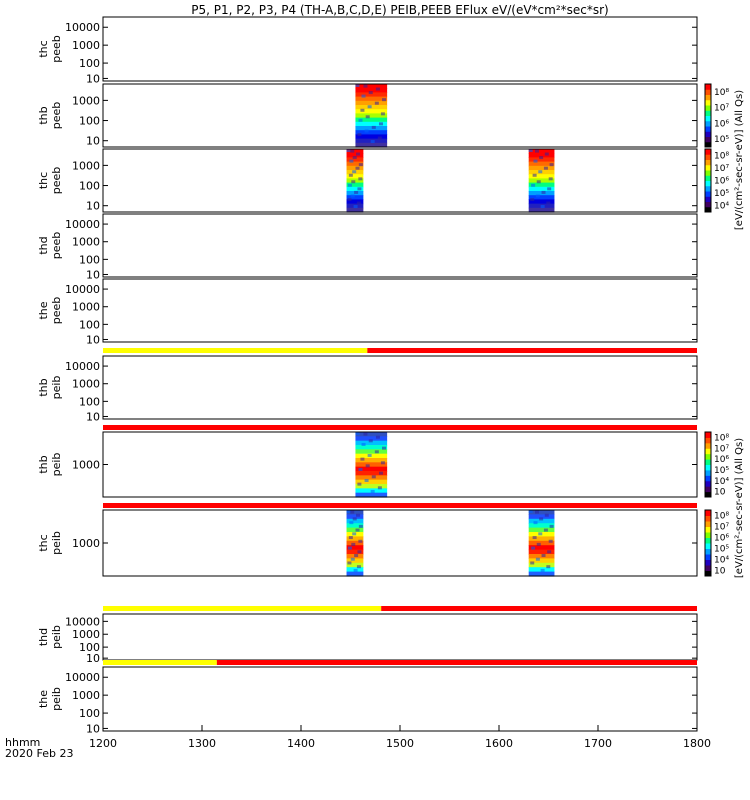  What do you see at coordinates (697, 743) in the screenshot?
I see `x-tick-label: 1800` at bounding box center [697, 743].